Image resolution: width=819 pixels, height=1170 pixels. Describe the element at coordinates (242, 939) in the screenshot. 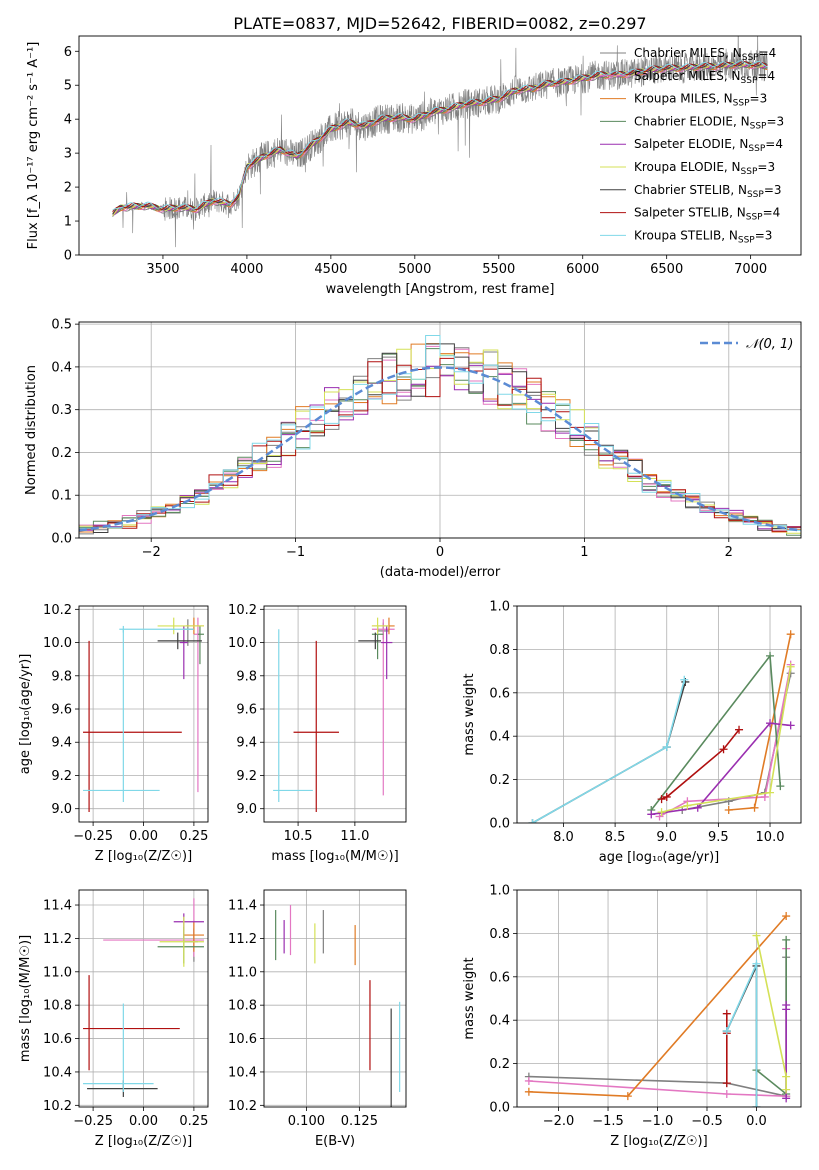

I see `y-tick-label: 11.2` at that location.